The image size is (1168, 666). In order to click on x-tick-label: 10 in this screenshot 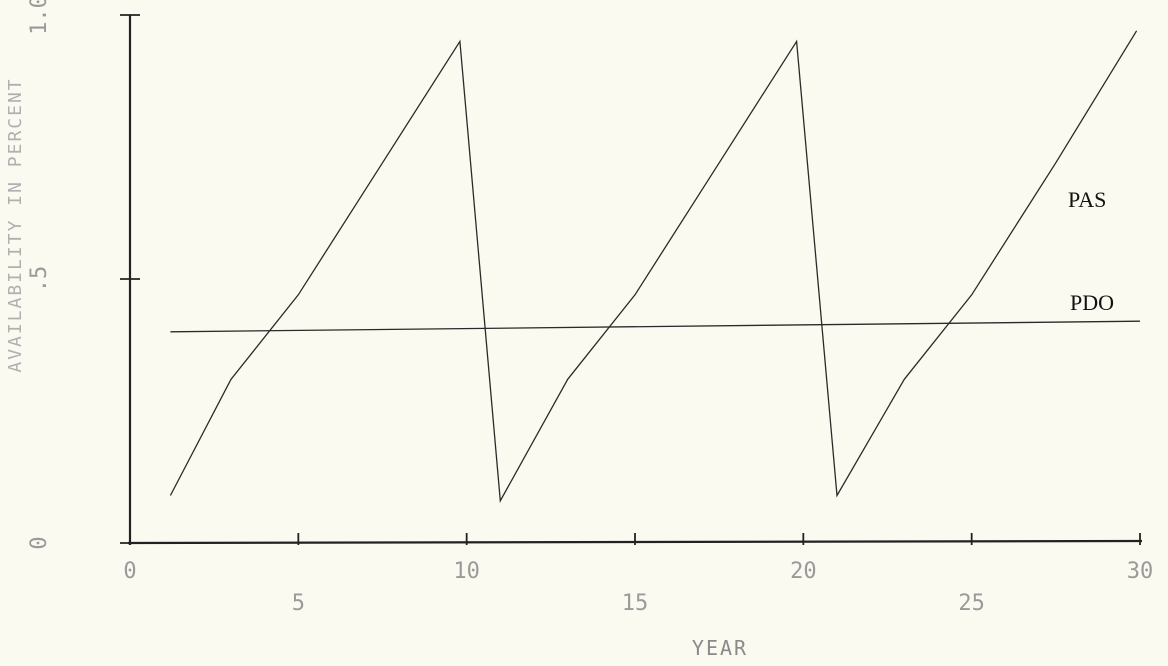, I will do `click(466, 571)`.